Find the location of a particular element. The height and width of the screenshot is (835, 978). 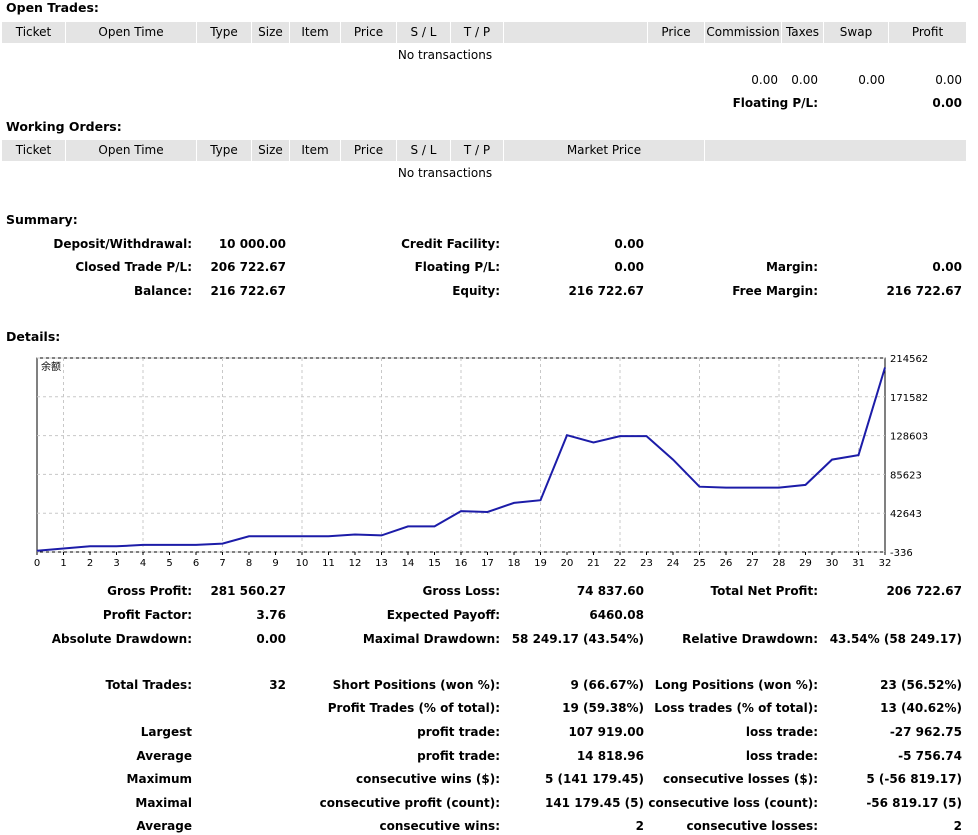

detail-label: loss trade: is located at coordinates (781, 732).